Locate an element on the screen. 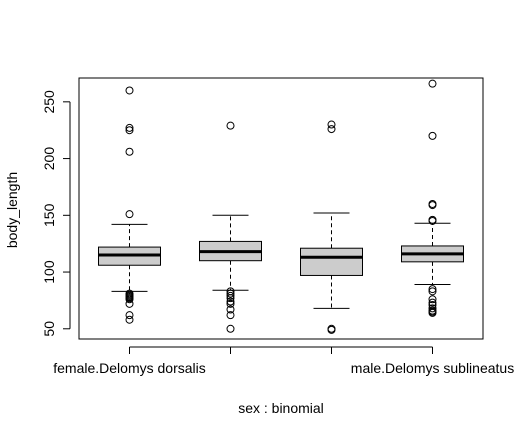 This screenshot has width=524, height=437. y-tick-label: 150 is located at coordinates (49, 215).